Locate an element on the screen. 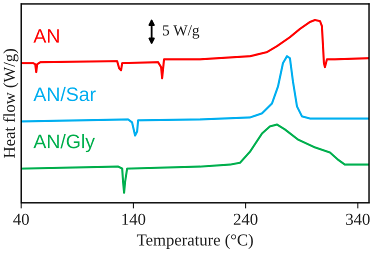 This screenshot has height=260, width=372. series-label: AN/Sar is located at coordinates (64, 94).